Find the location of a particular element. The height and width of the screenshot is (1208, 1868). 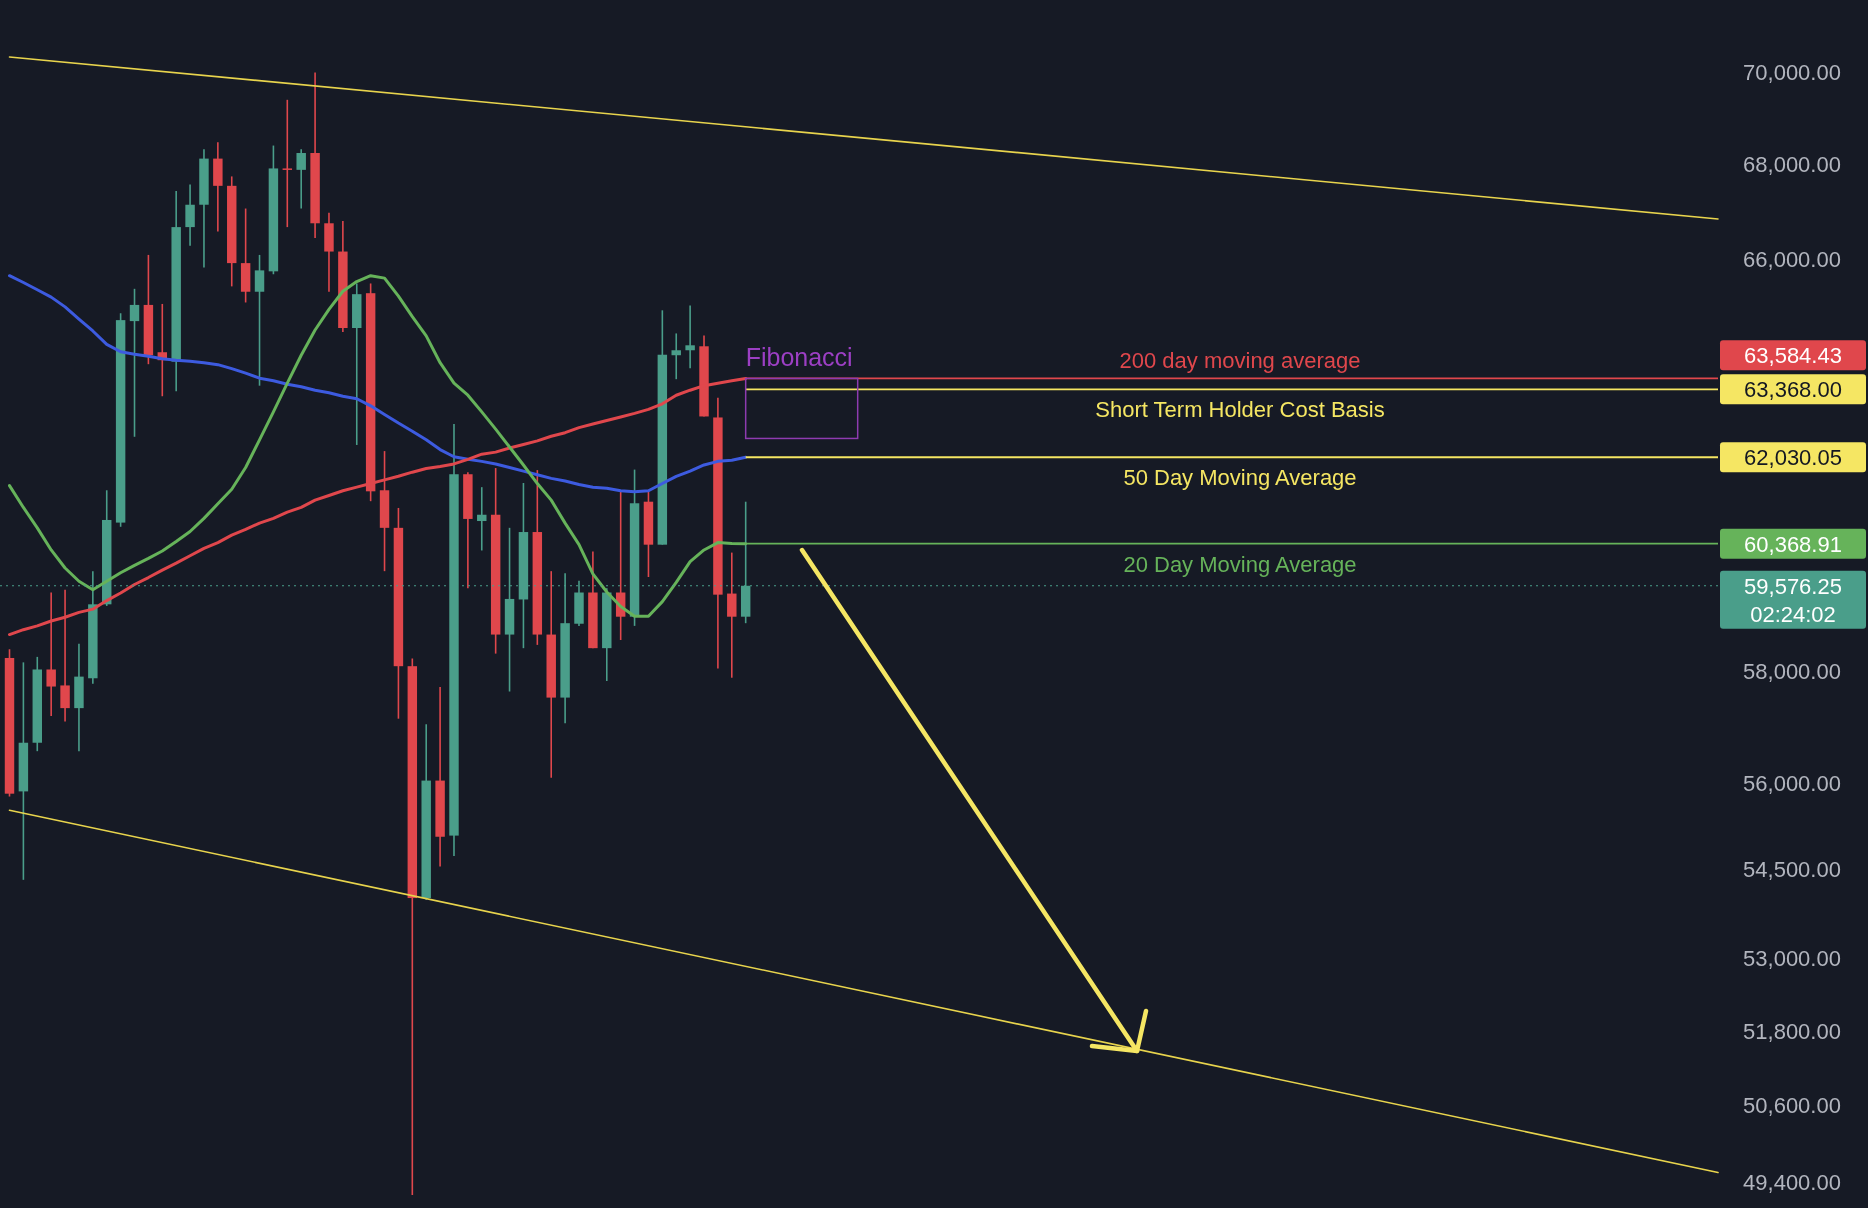

y-tick-label: 58,000.00 is located at coordinates (1792, 671).